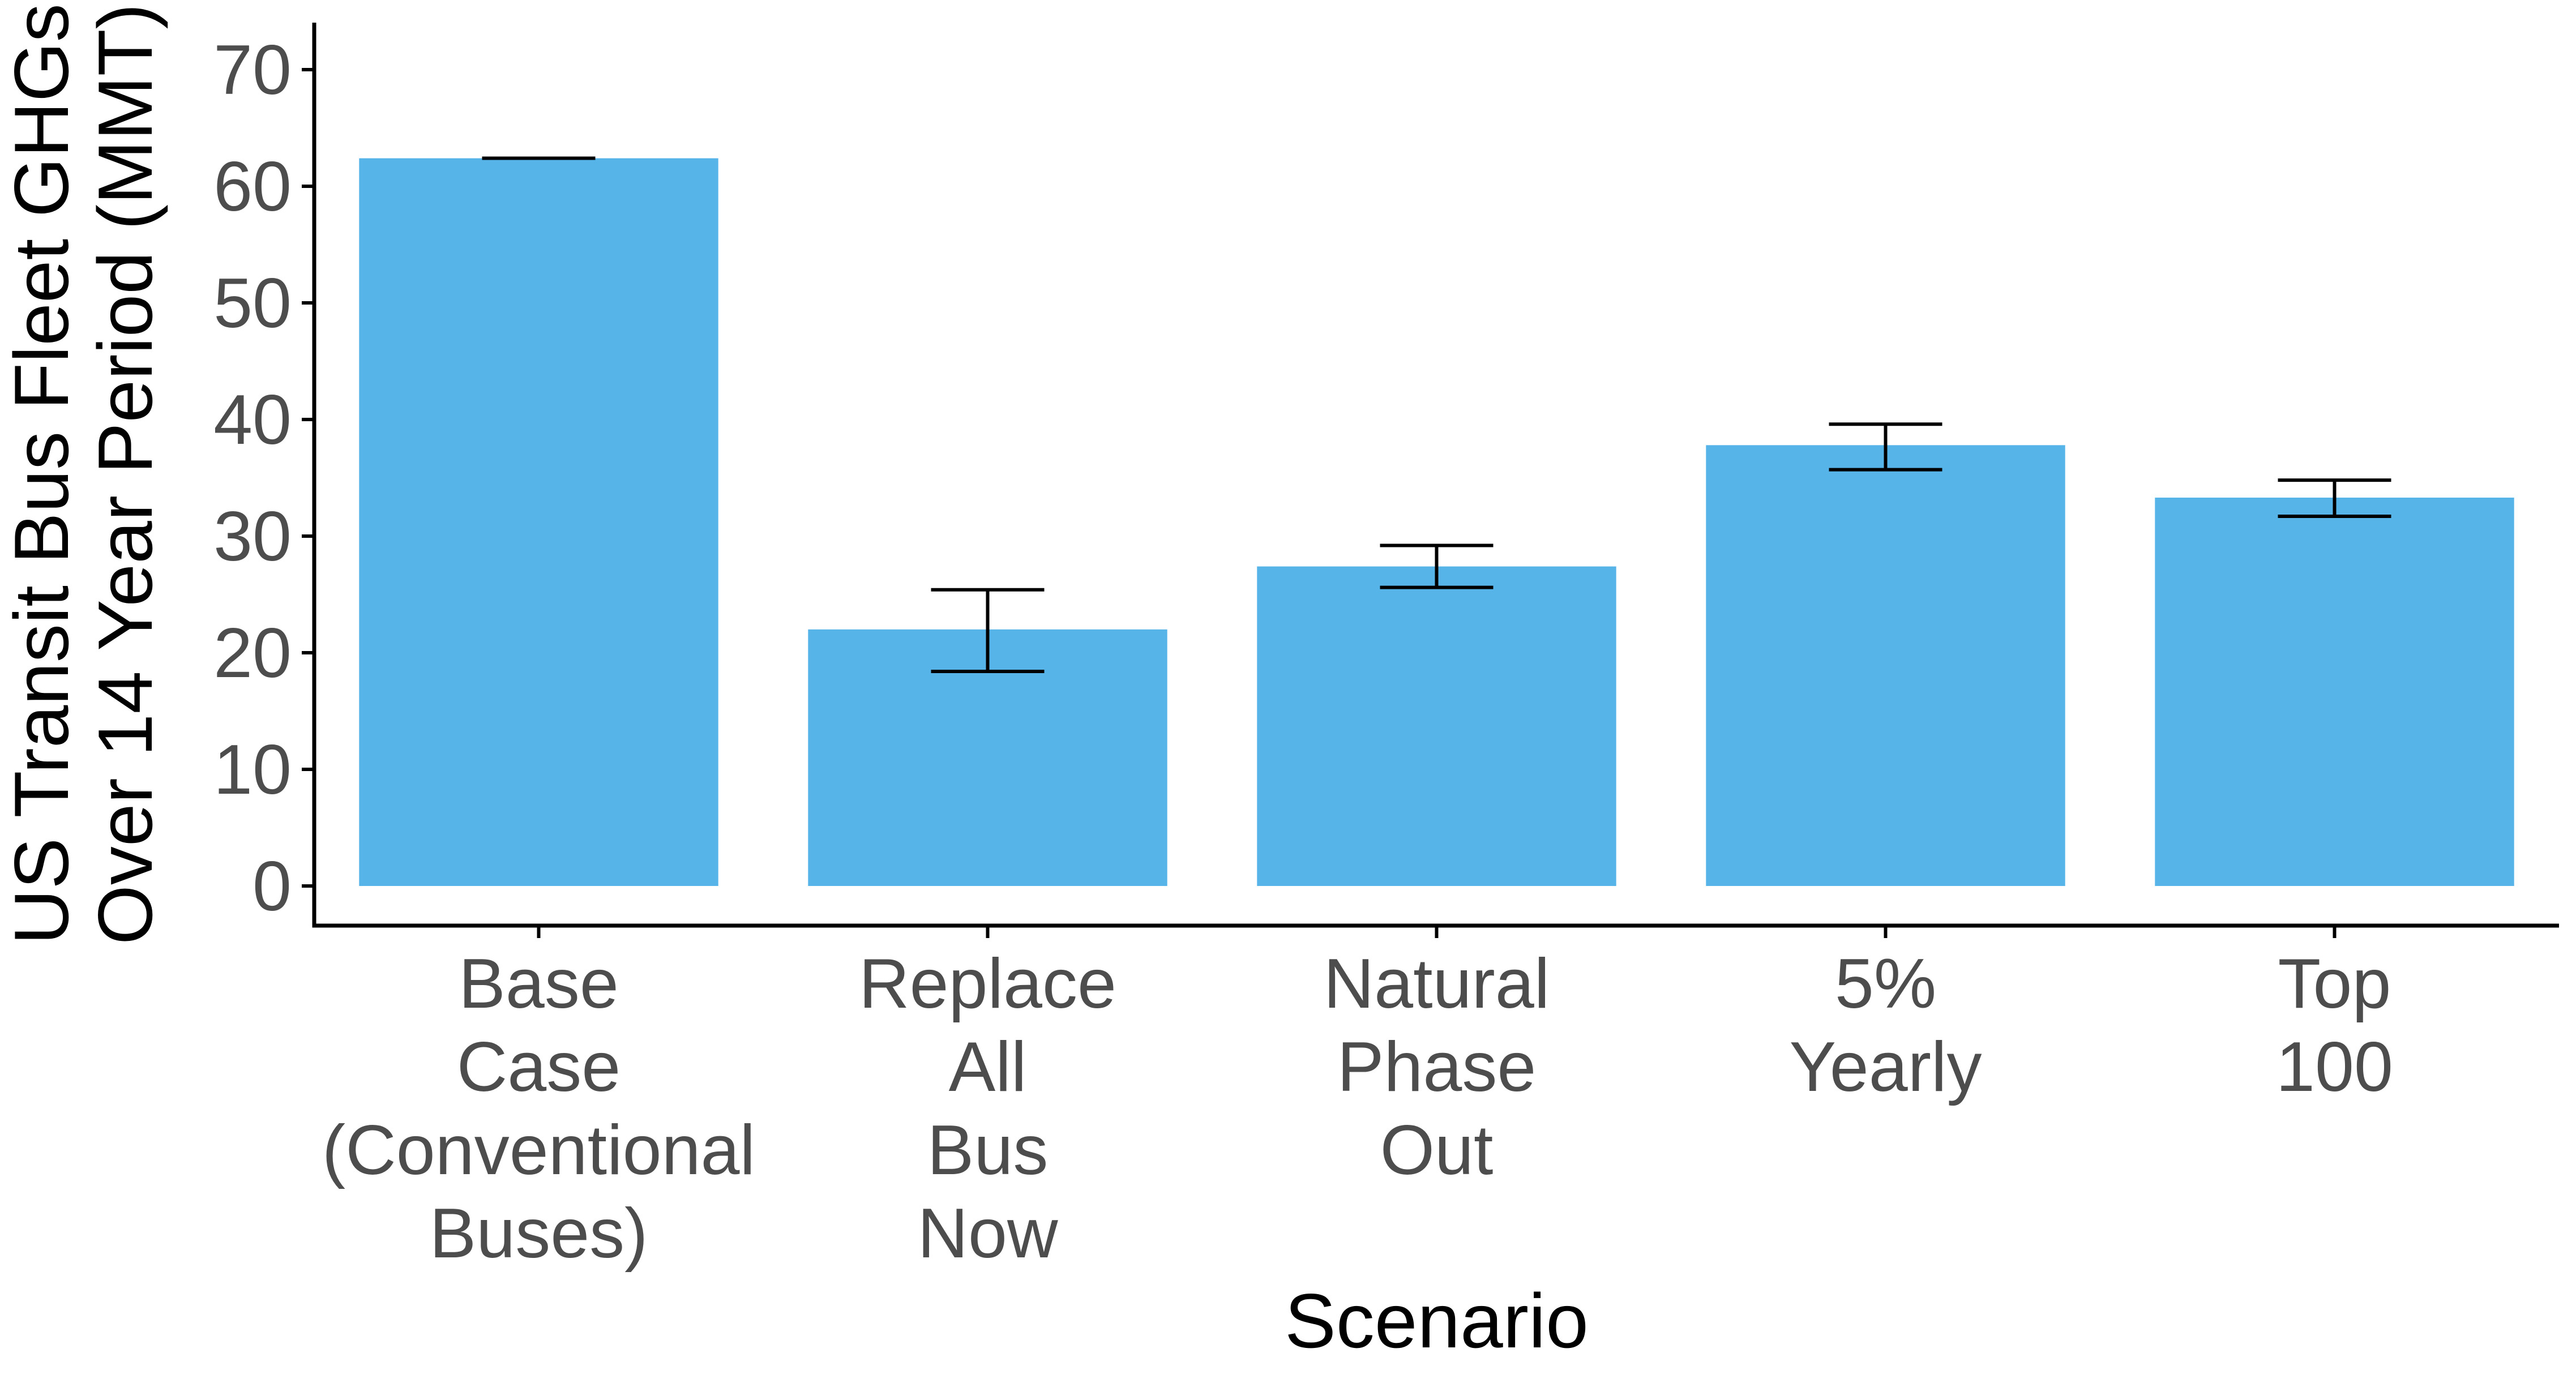 This screenshot has width=2576, height=1387. Describe the element at coordinates (538, 1150) in the screenshot. I see `x-tick-label-line: (Conventional` at that location.